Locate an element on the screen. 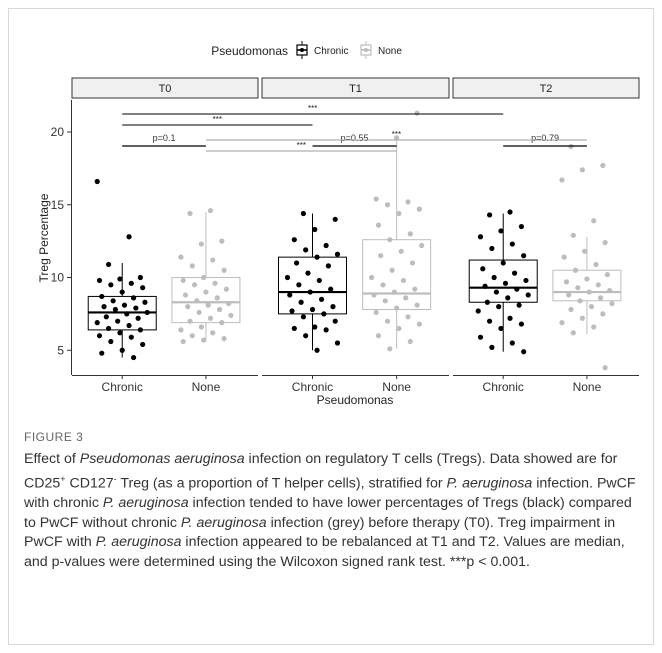  x-tick-label: Chronic is located at coordinates (122, 387).